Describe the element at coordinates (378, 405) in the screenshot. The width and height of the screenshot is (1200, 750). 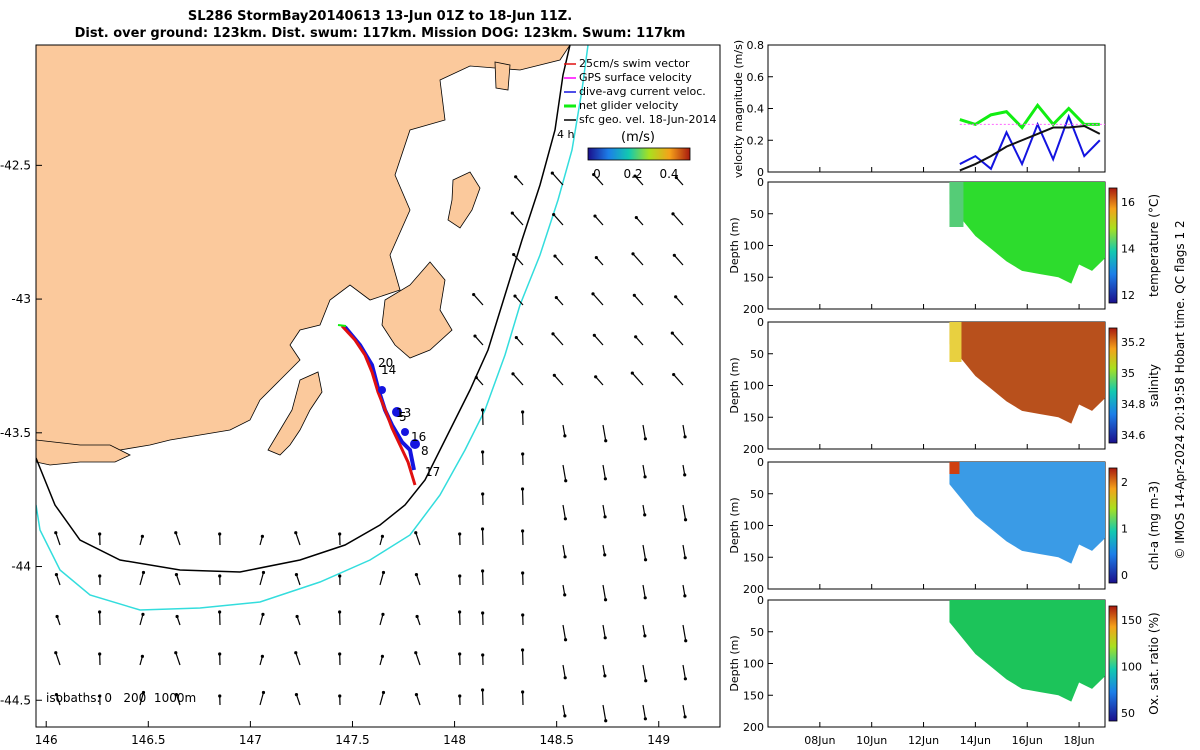
I see `swim-track` at that location.